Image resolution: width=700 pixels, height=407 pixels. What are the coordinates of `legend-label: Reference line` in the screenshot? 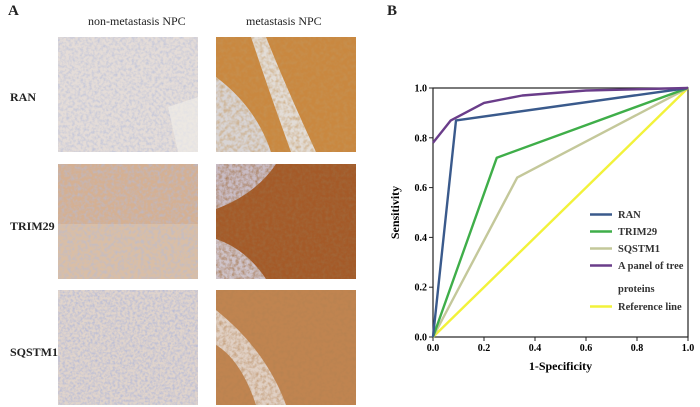 It's located at (650, 307).